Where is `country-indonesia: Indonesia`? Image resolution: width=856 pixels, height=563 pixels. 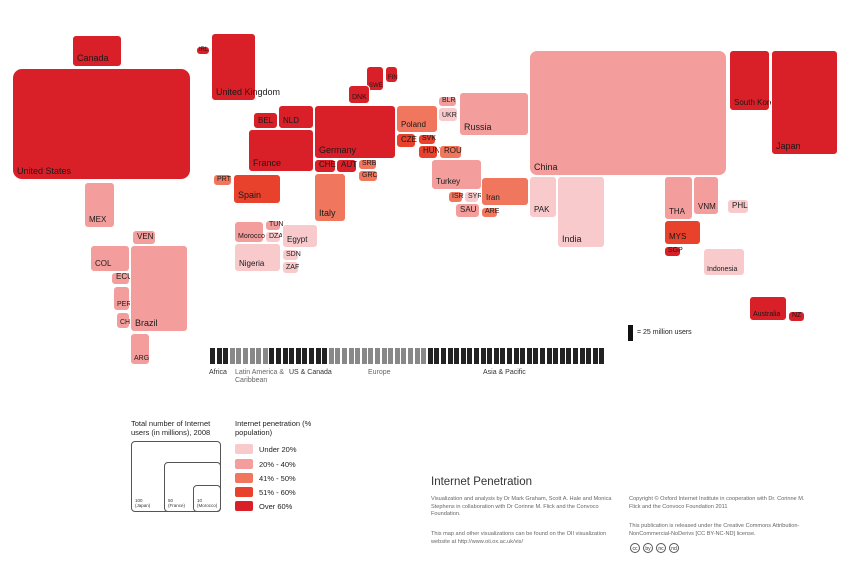 country-indonesia: Indonesia is located at coordinates (724, 262).